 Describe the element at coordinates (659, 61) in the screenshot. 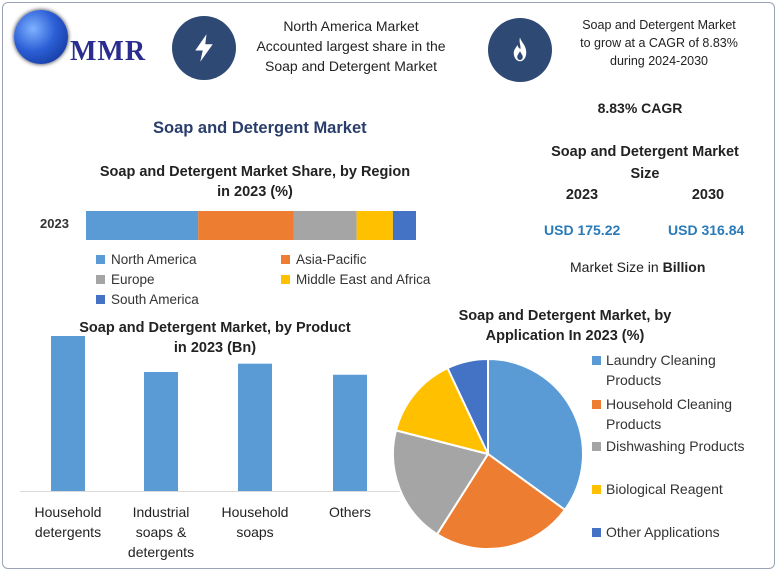

I see `highlight-line: during 2024-2030` at that location.